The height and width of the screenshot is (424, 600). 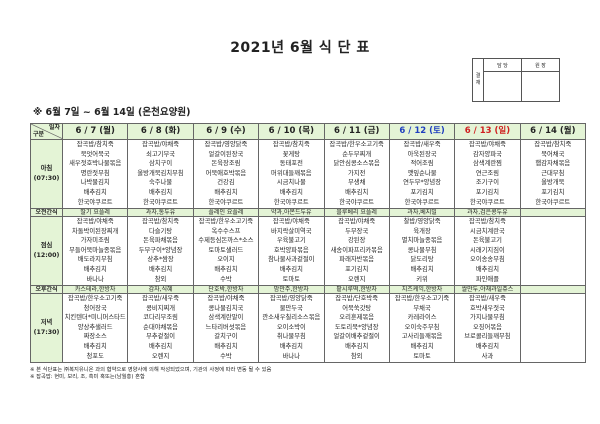 I want to click on date-header: 6 / 8 (화), so click(x=160, y=131).